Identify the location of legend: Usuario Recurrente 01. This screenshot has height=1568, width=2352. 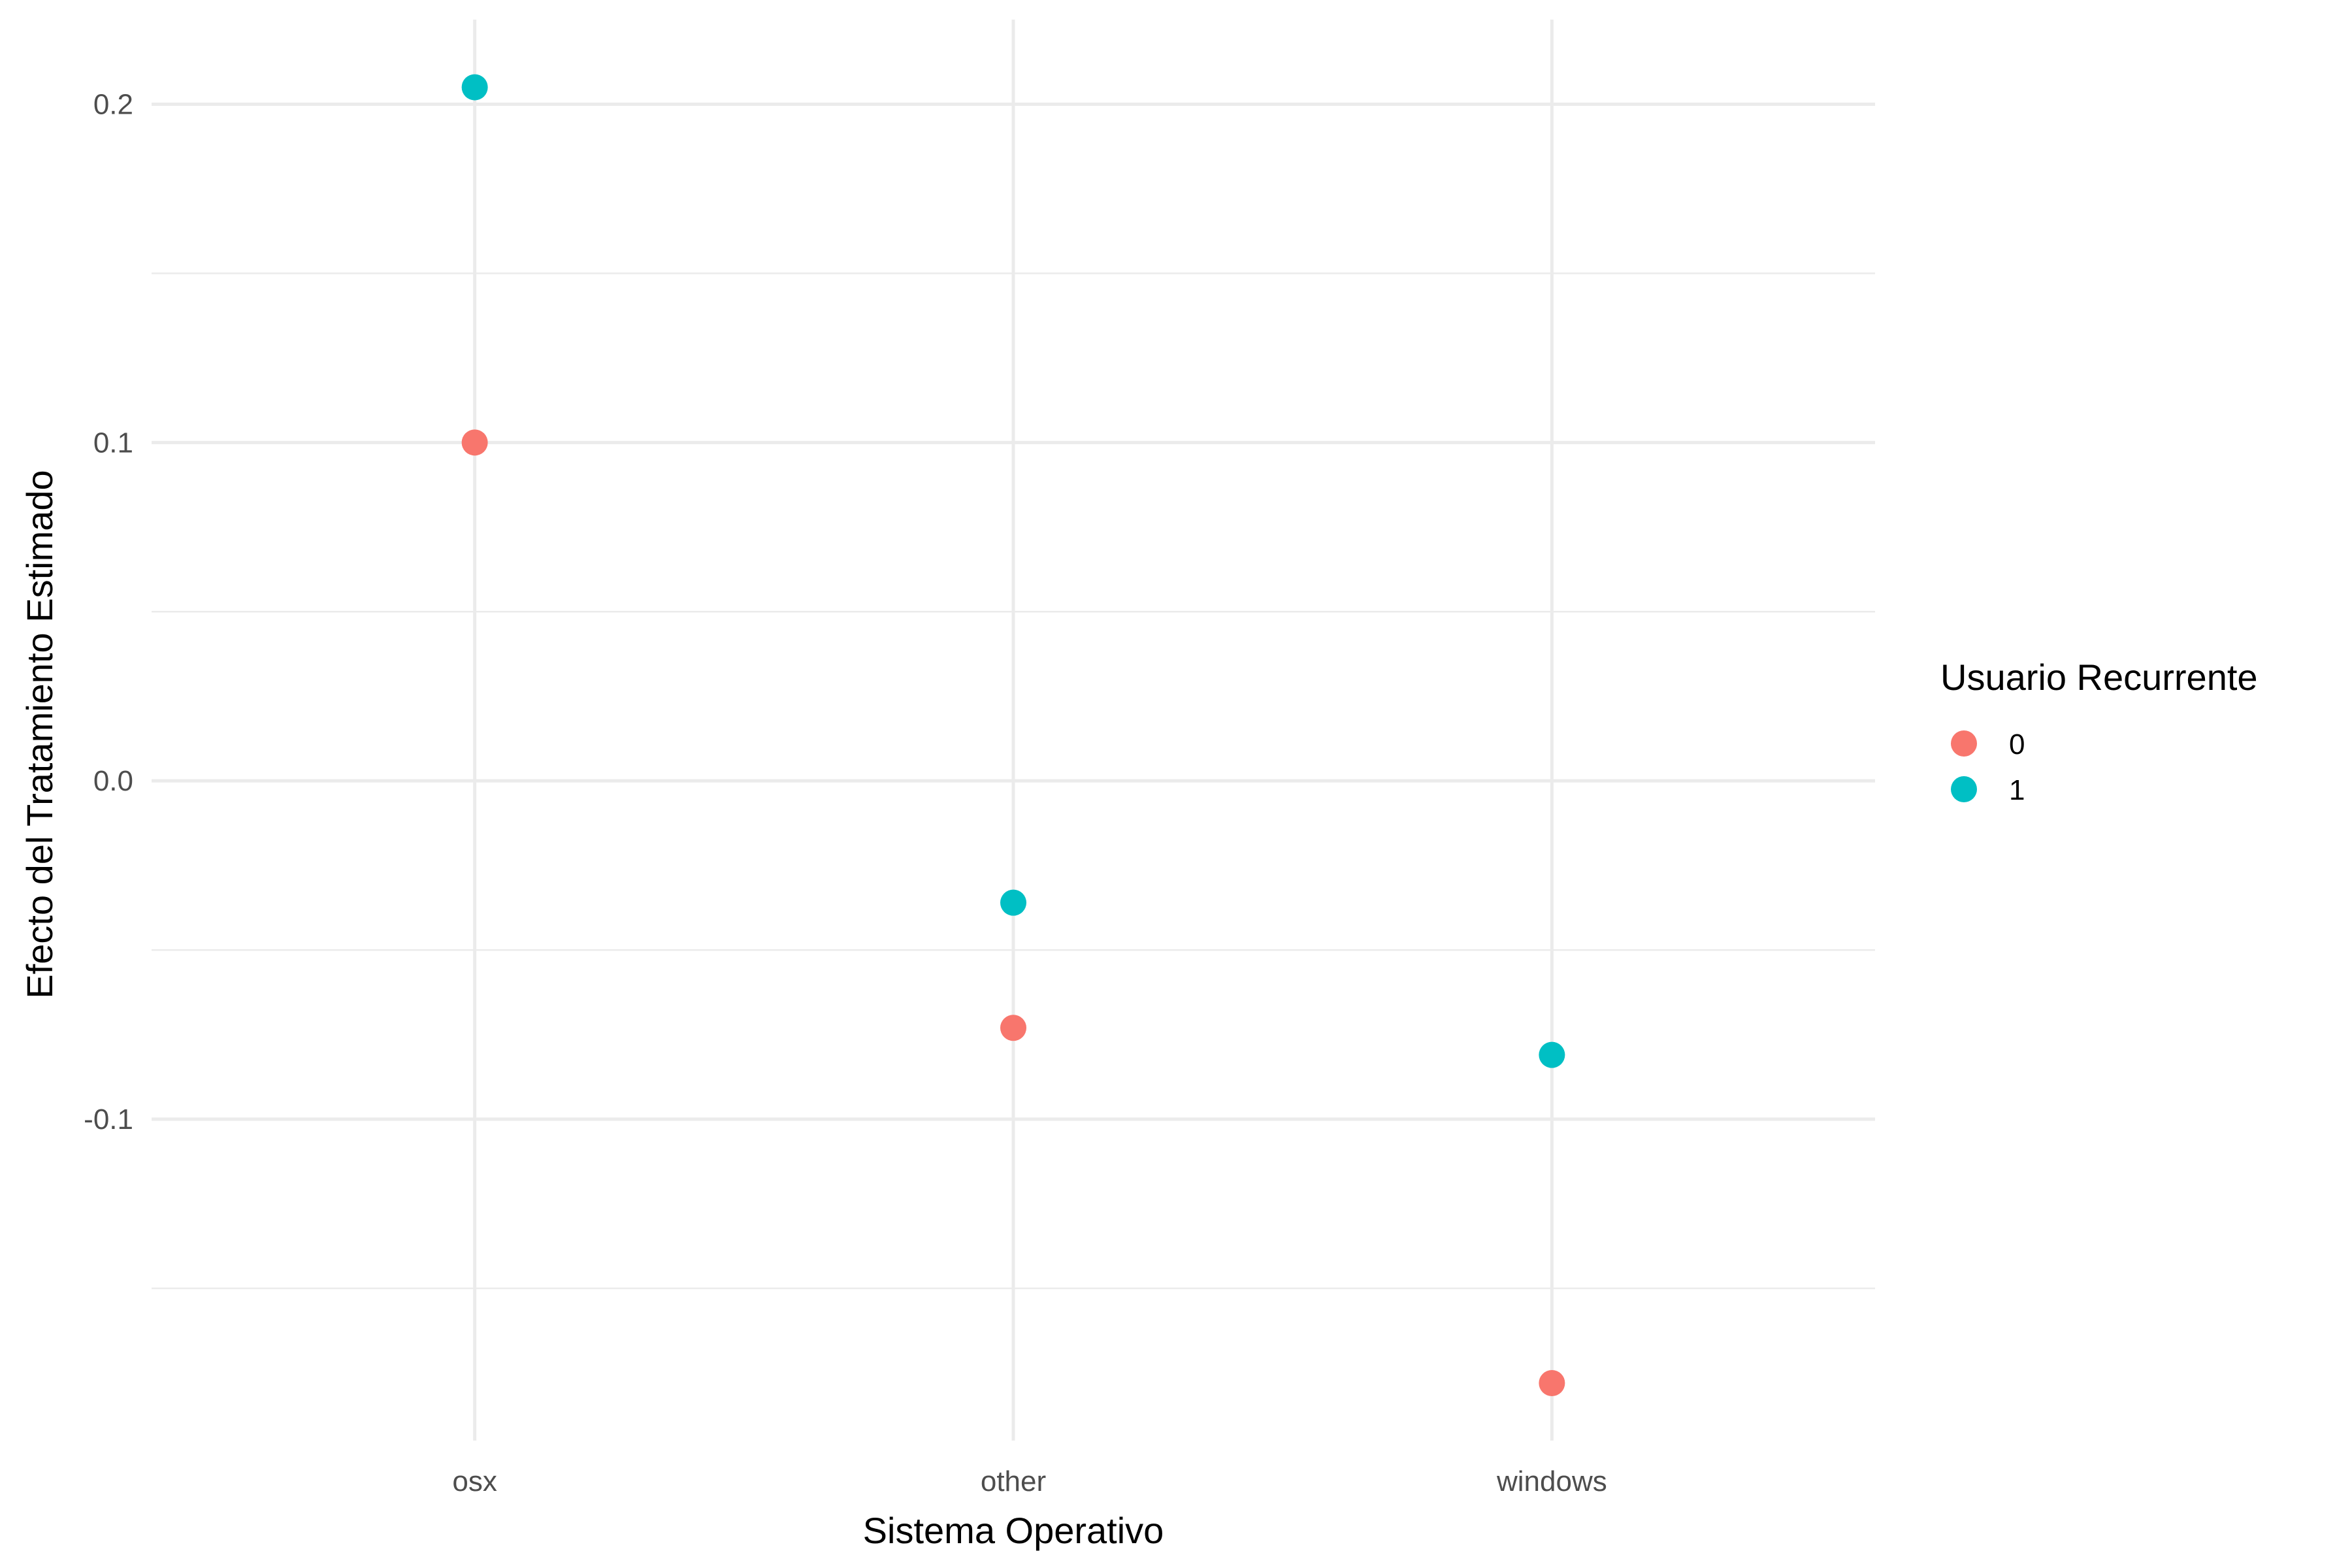
(2099, 731).